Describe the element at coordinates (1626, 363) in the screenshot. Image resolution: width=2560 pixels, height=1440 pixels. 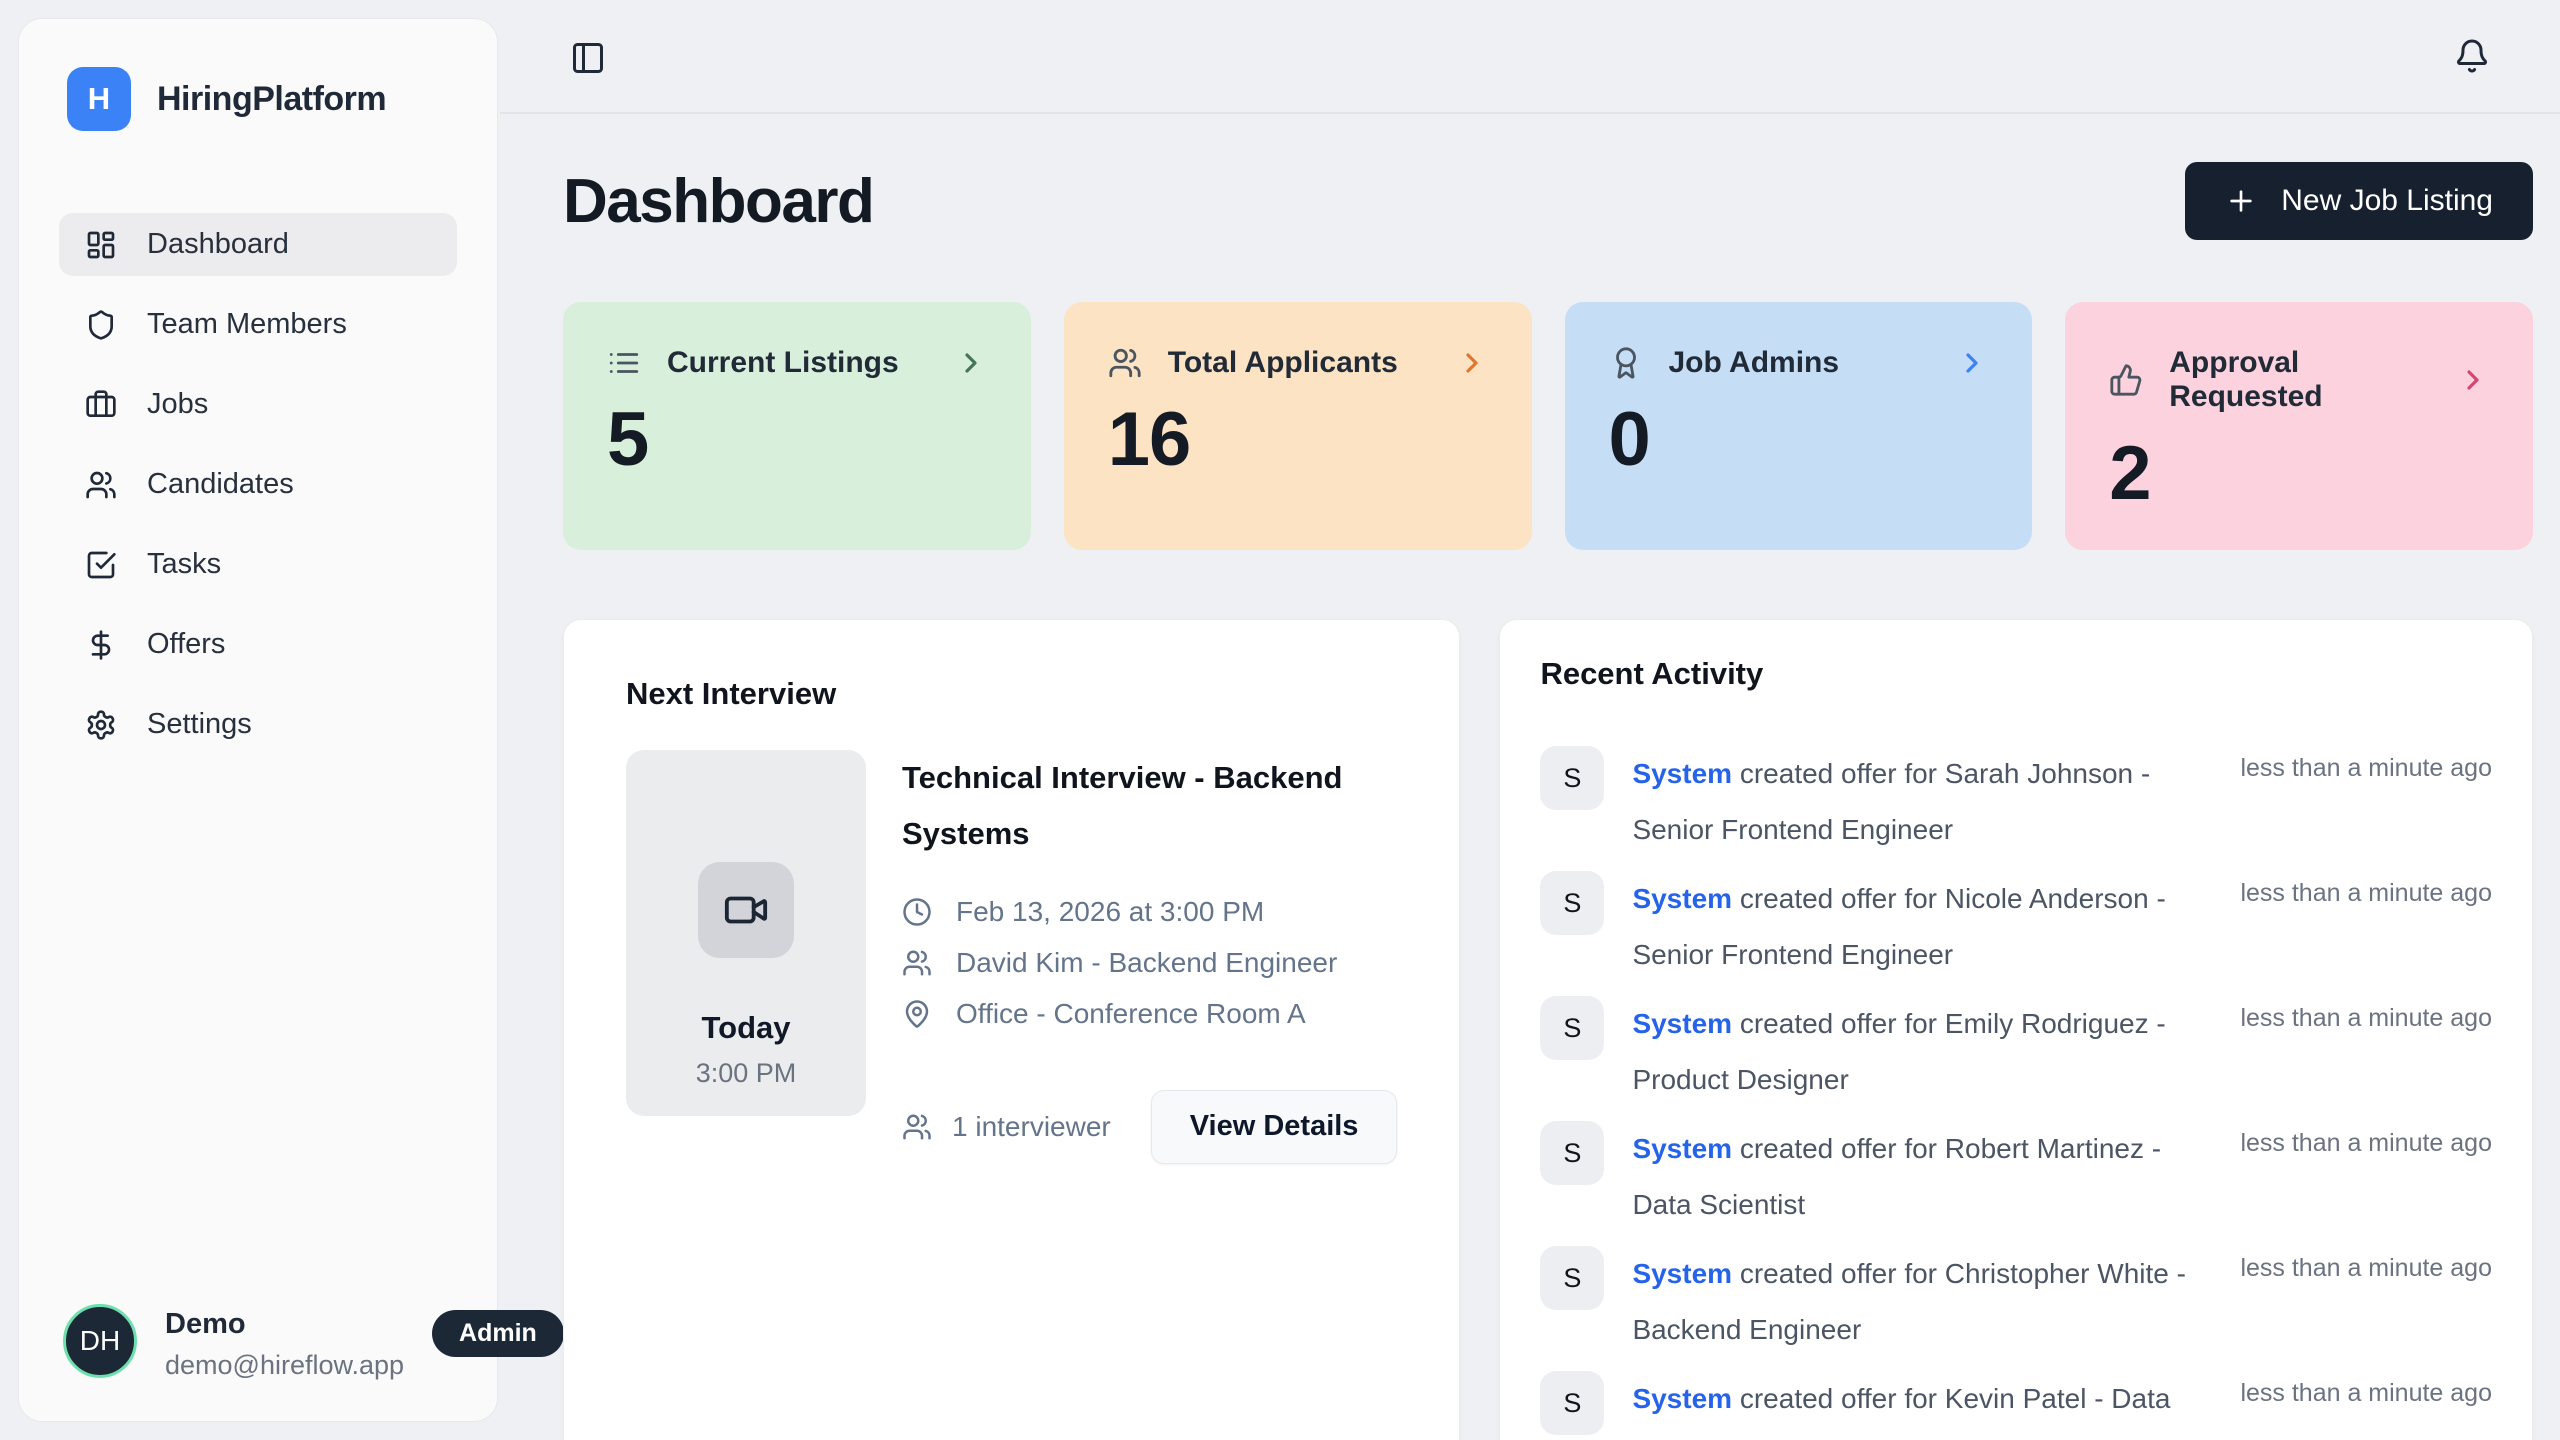
I see `award-icon` at that location.